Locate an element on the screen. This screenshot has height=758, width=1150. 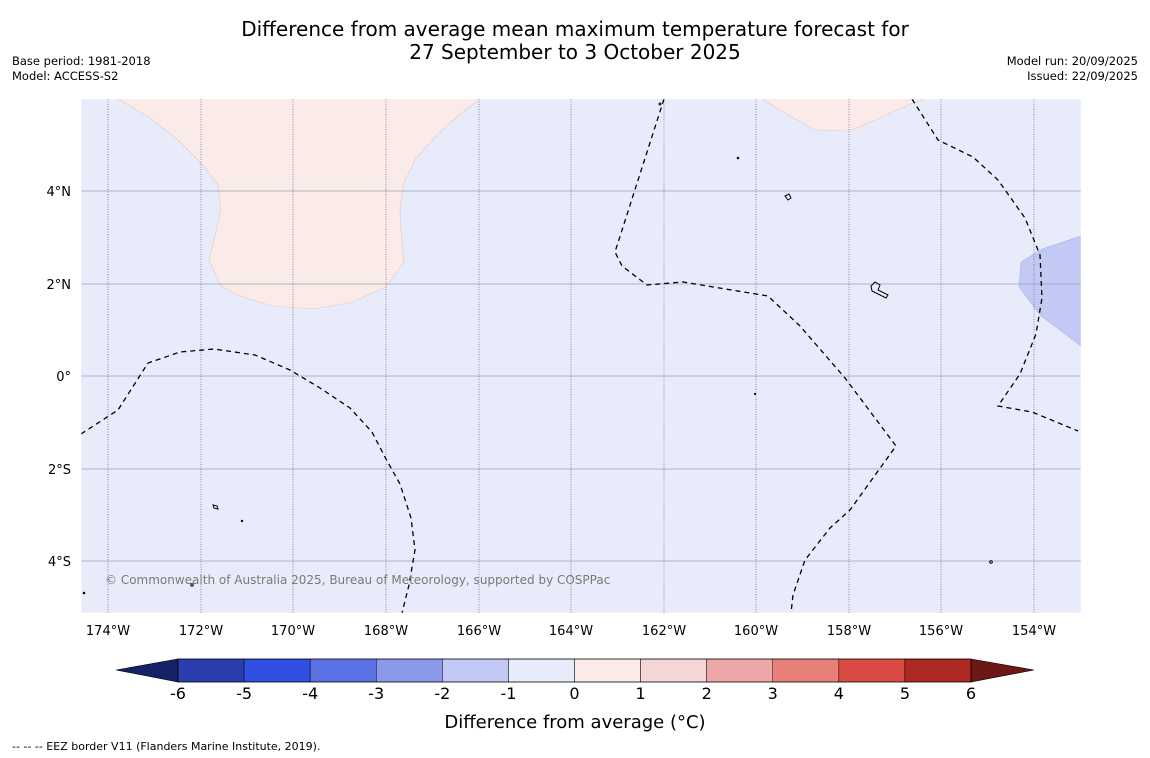
lon-label: 166°W is located at coordinates (479, 631).